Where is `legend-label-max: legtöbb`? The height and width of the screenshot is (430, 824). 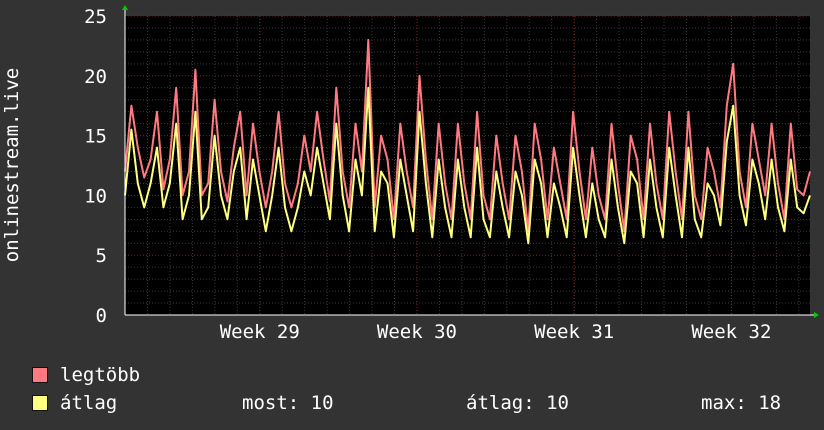
legend-label-max: legtöbb is located at coordinates (100, 375).